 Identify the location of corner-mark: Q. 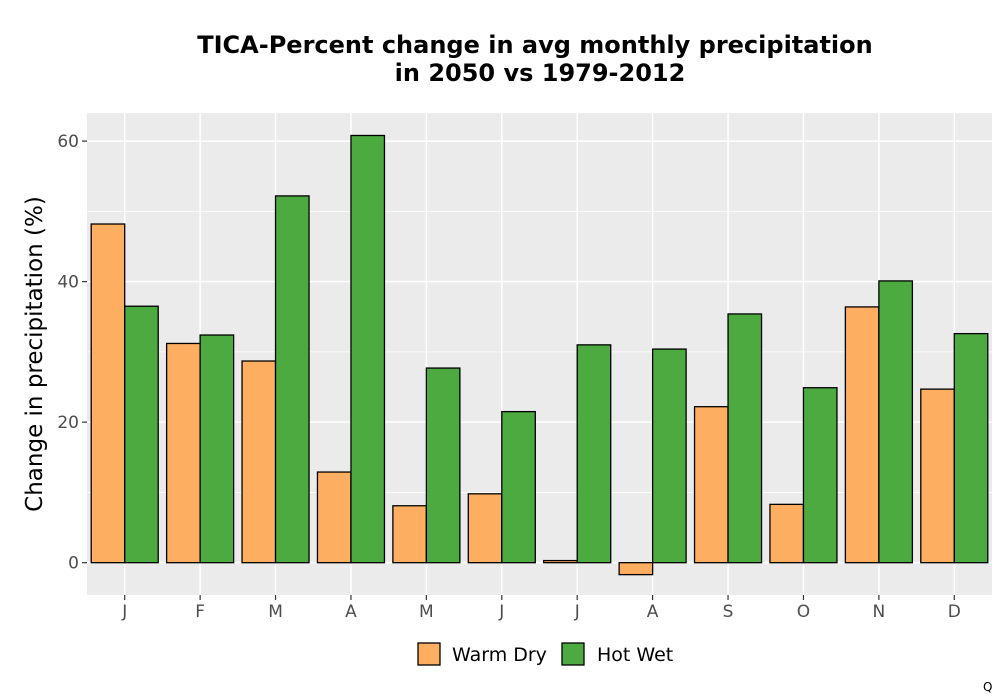
(987, 687).